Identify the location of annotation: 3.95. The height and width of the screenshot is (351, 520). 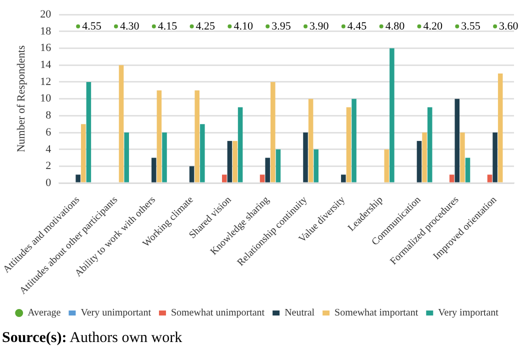
(282, 26).